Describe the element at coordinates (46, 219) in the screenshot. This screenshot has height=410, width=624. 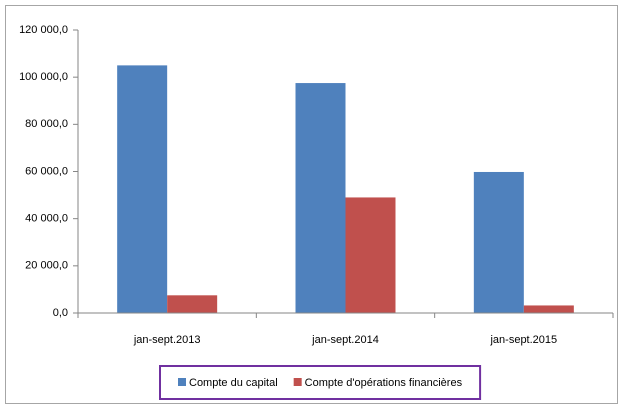
I see `y-tick-label: 40 000,0` at that location.